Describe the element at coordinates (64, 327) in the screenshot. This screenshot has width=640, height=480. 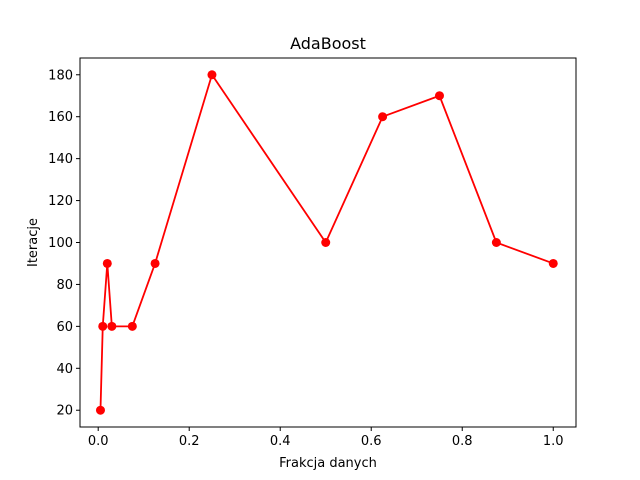
I see `y-tick-label: 60` at that location.